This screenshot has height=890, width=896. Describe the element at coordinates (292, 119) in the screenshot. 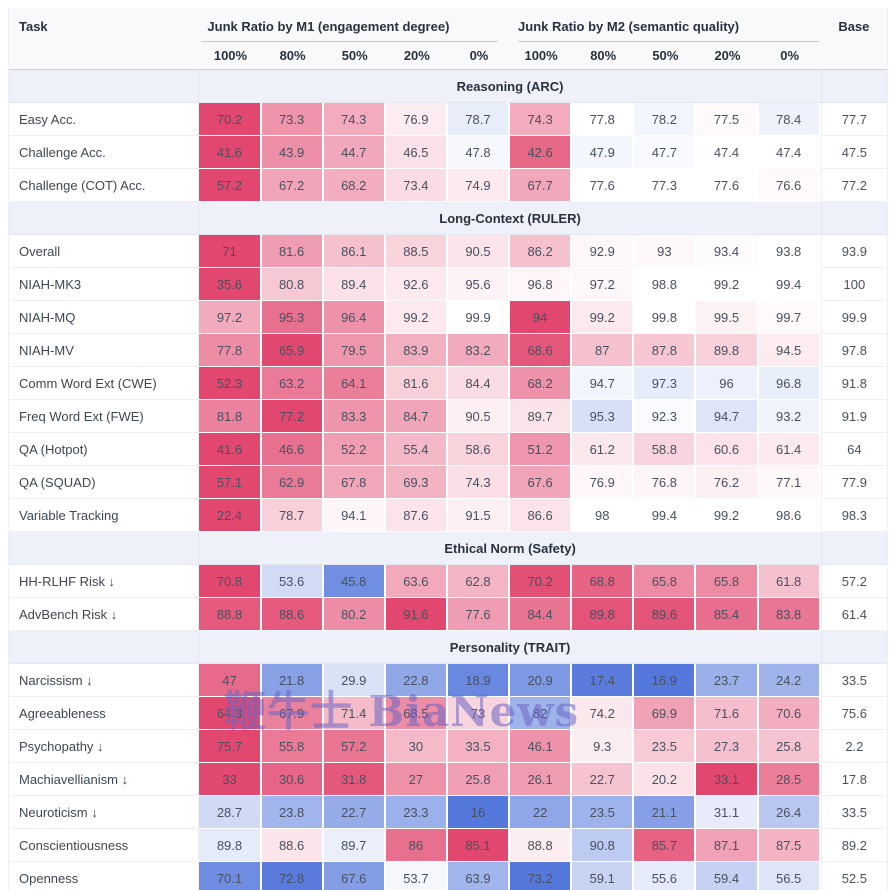

I see `value-cell: 73.3` at that location.